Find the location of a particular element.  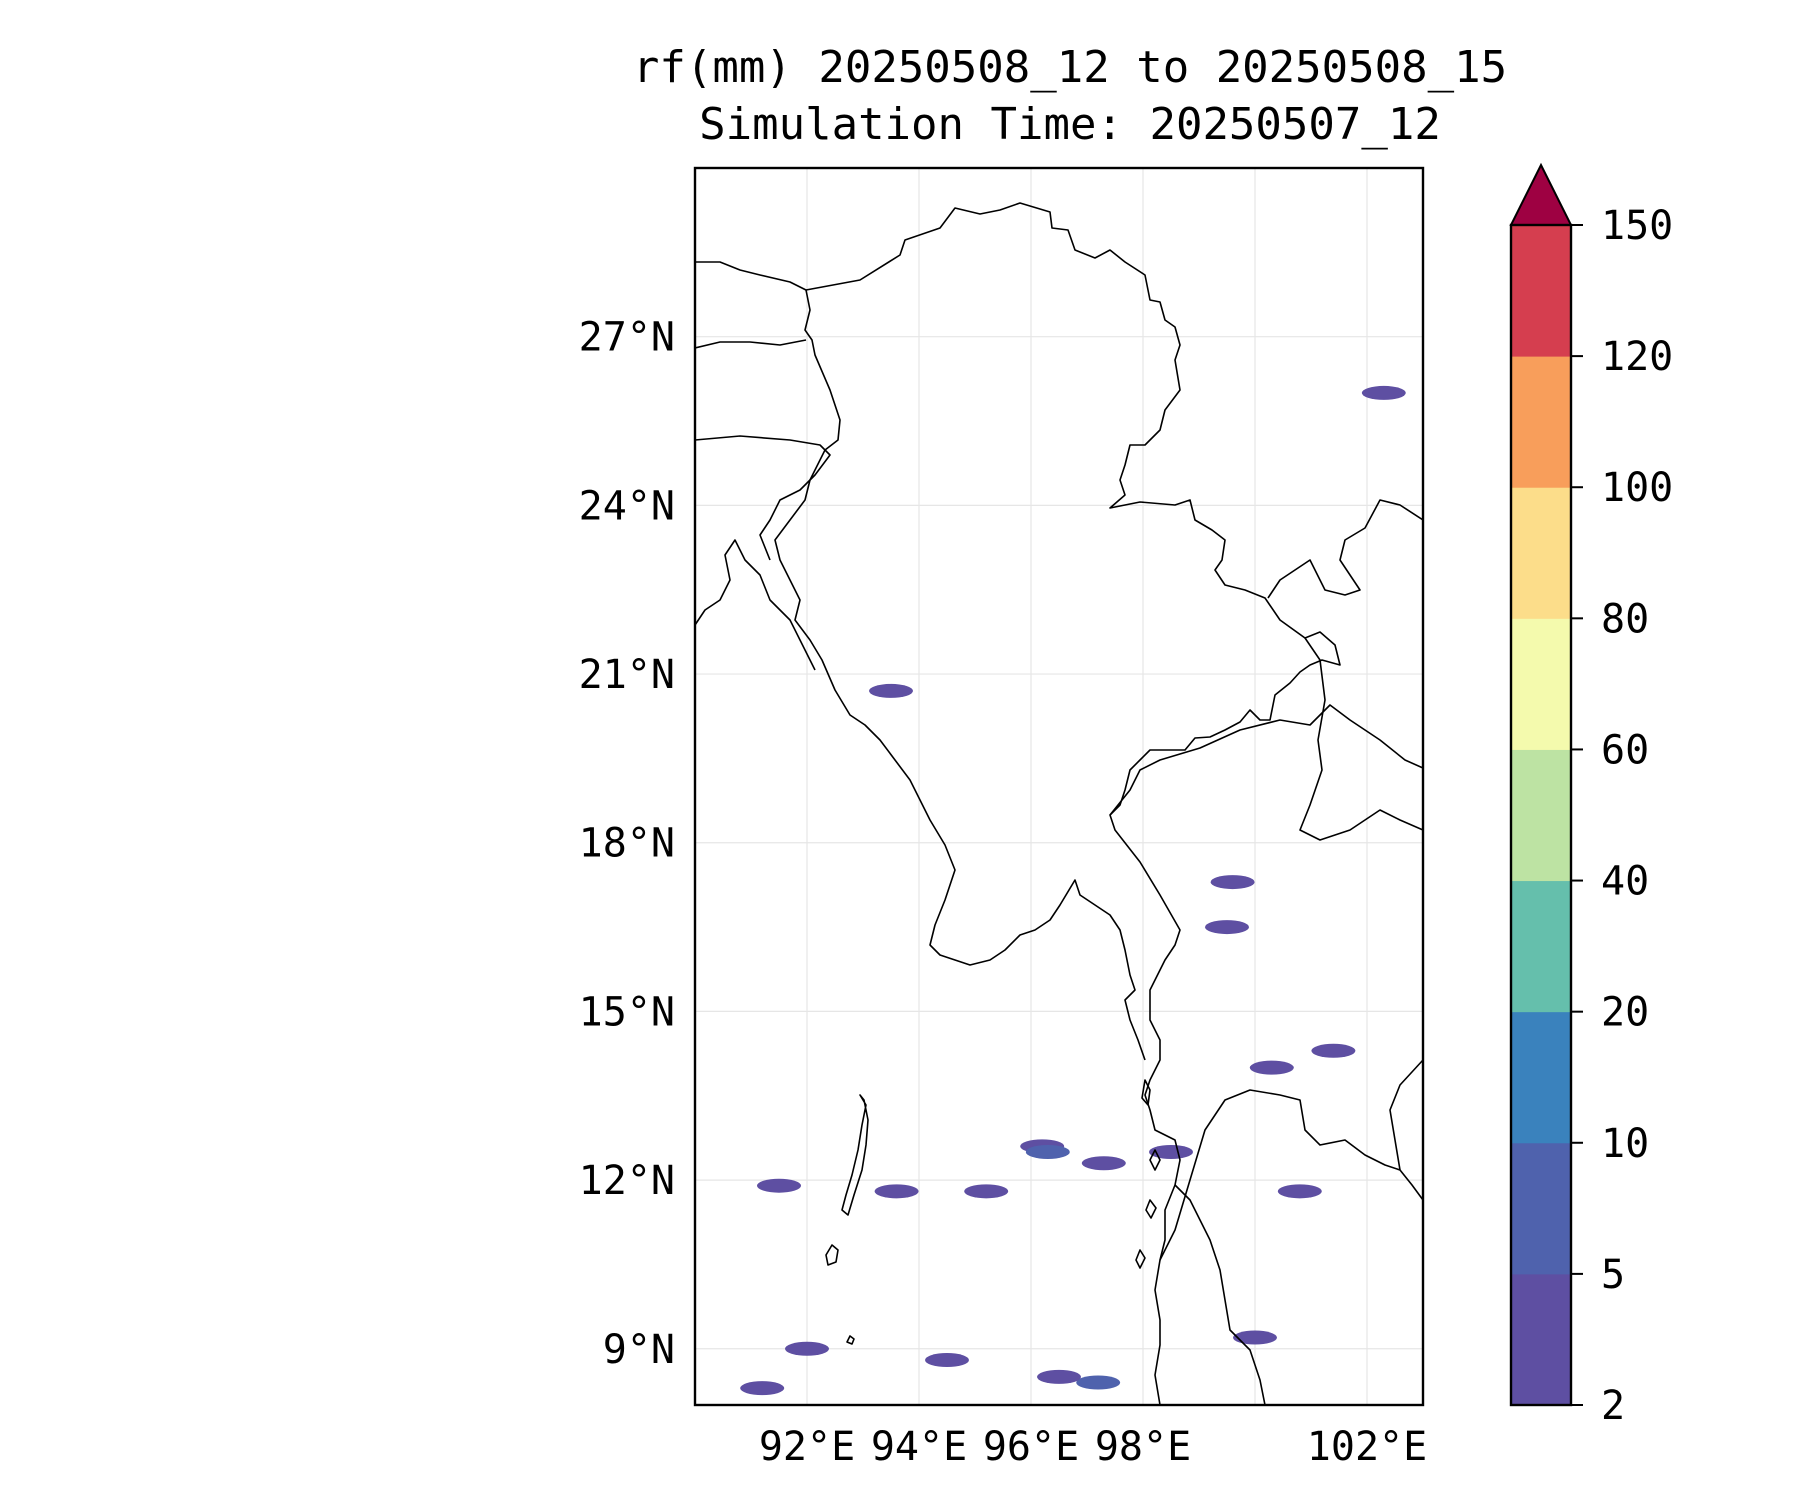

colorbar-tick-label: 20 is located at coordinates (1625, 1013).